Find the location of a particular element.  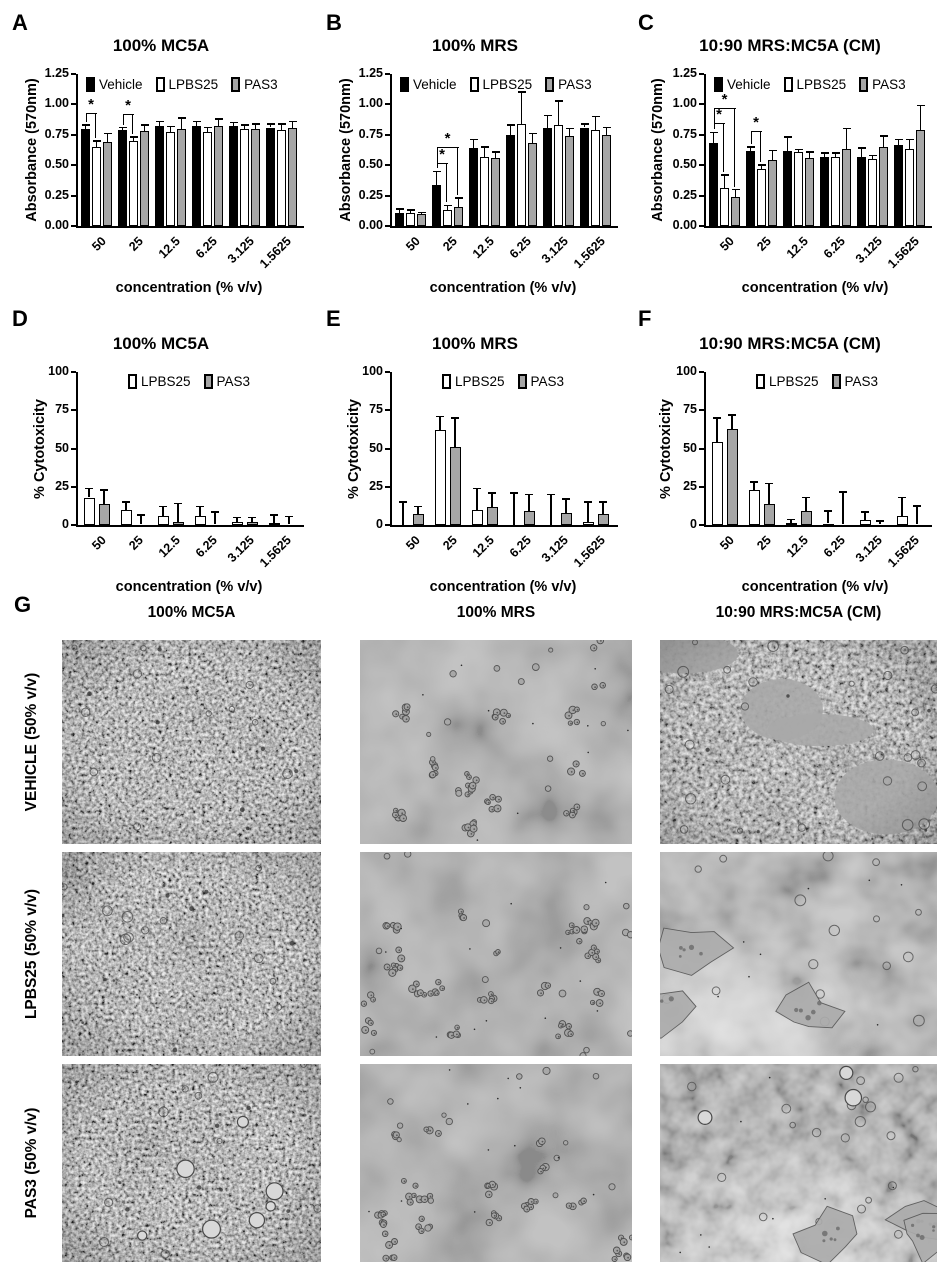

micrograph-vehicle-mrs is located at coordinates (496, 742).